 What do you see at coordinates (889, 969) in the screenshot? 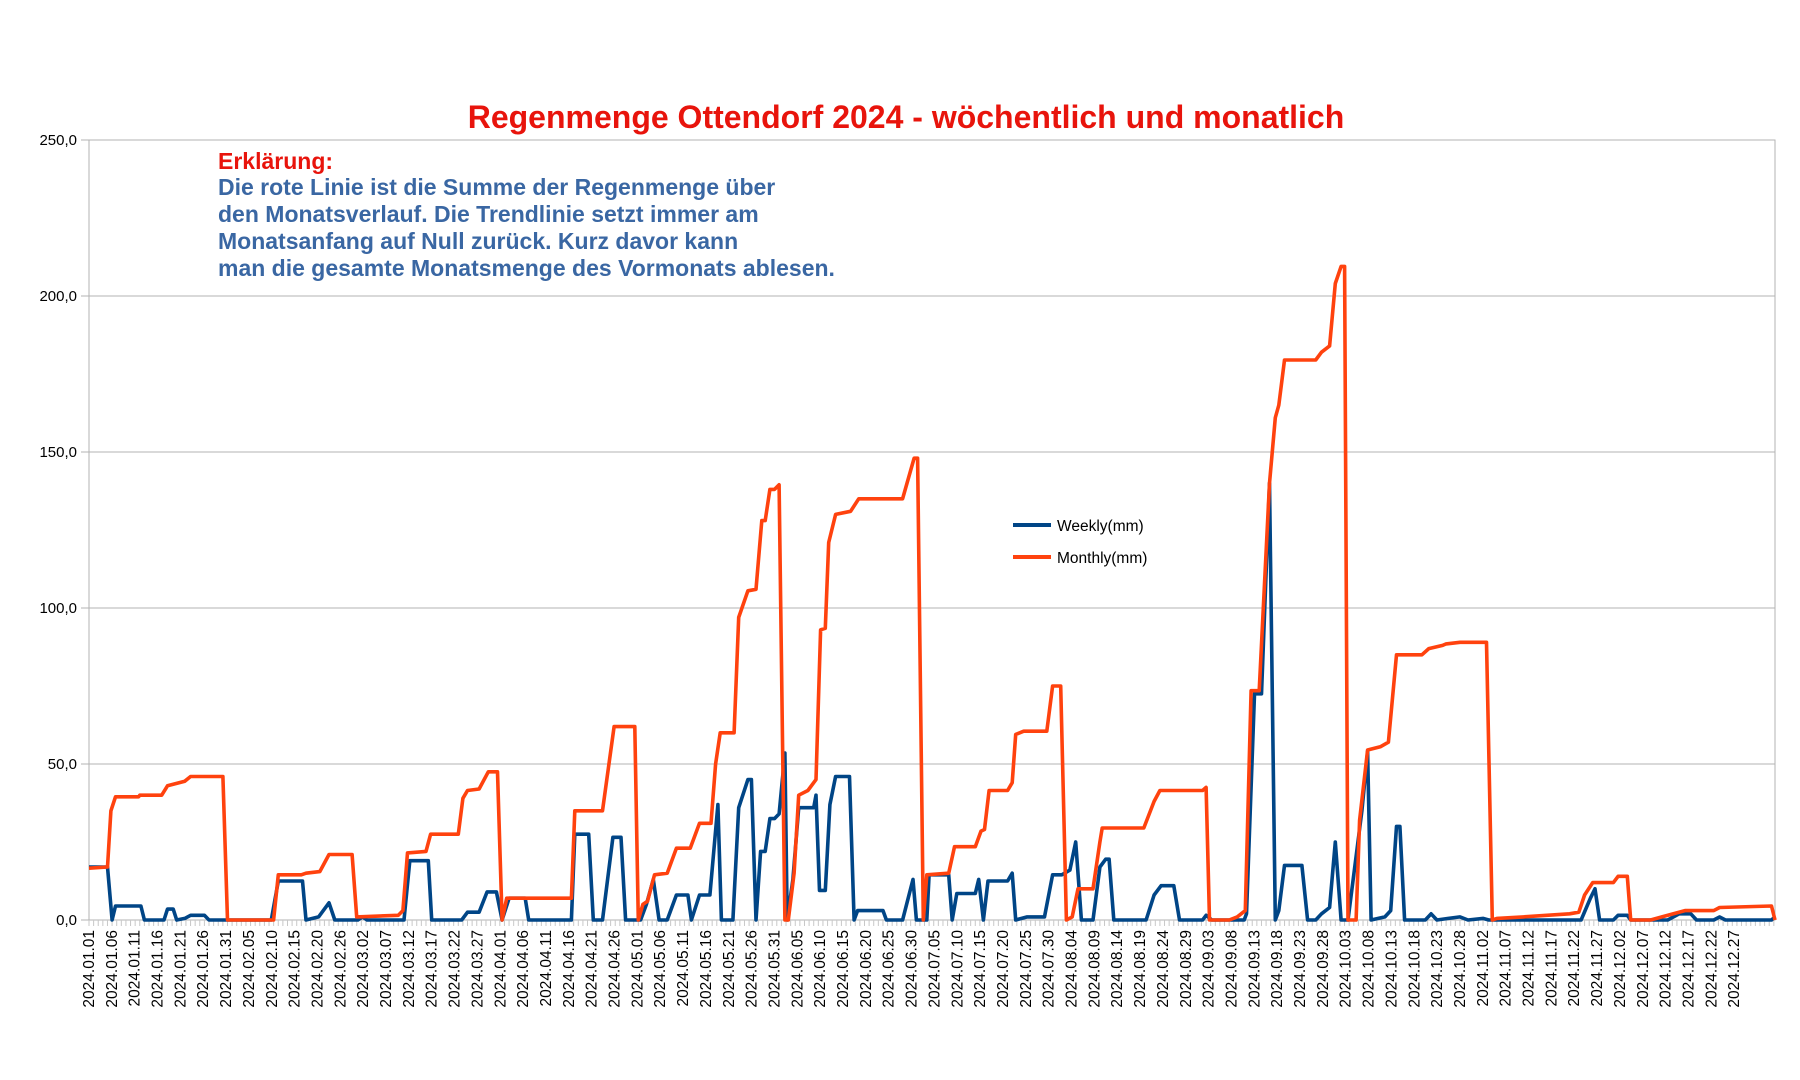
I see `x-tick-label: 2024.06.25` at bounding box center [889, 969].